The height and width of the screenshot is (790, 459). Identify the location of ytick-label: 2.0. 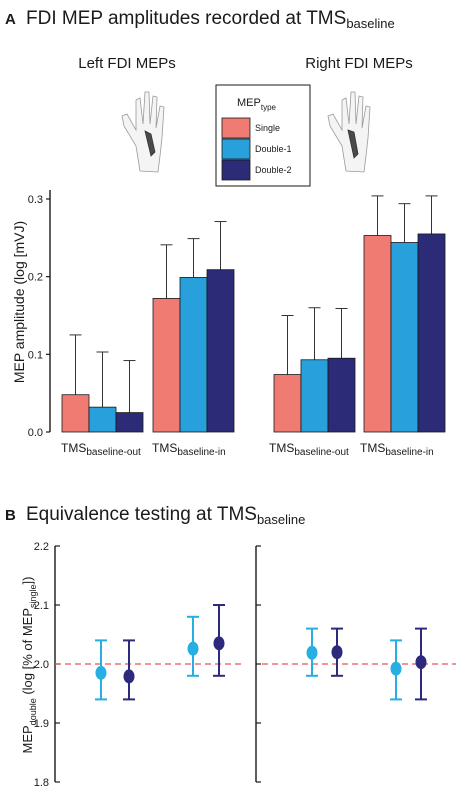
(41, 665).